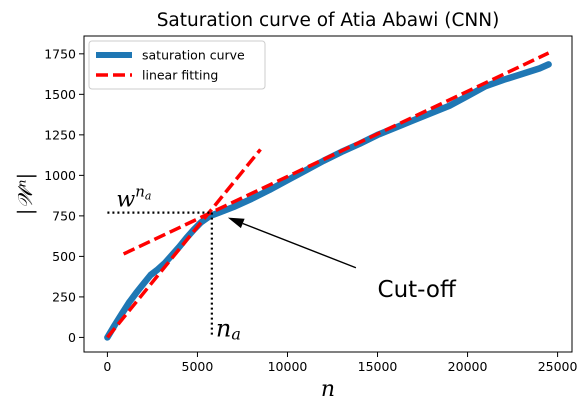 The width and height of the screenshot is (582, 411). Describe the element at coordinates (60, 175) in the screenshot. I see `y-tick-label: 1000` at that location.